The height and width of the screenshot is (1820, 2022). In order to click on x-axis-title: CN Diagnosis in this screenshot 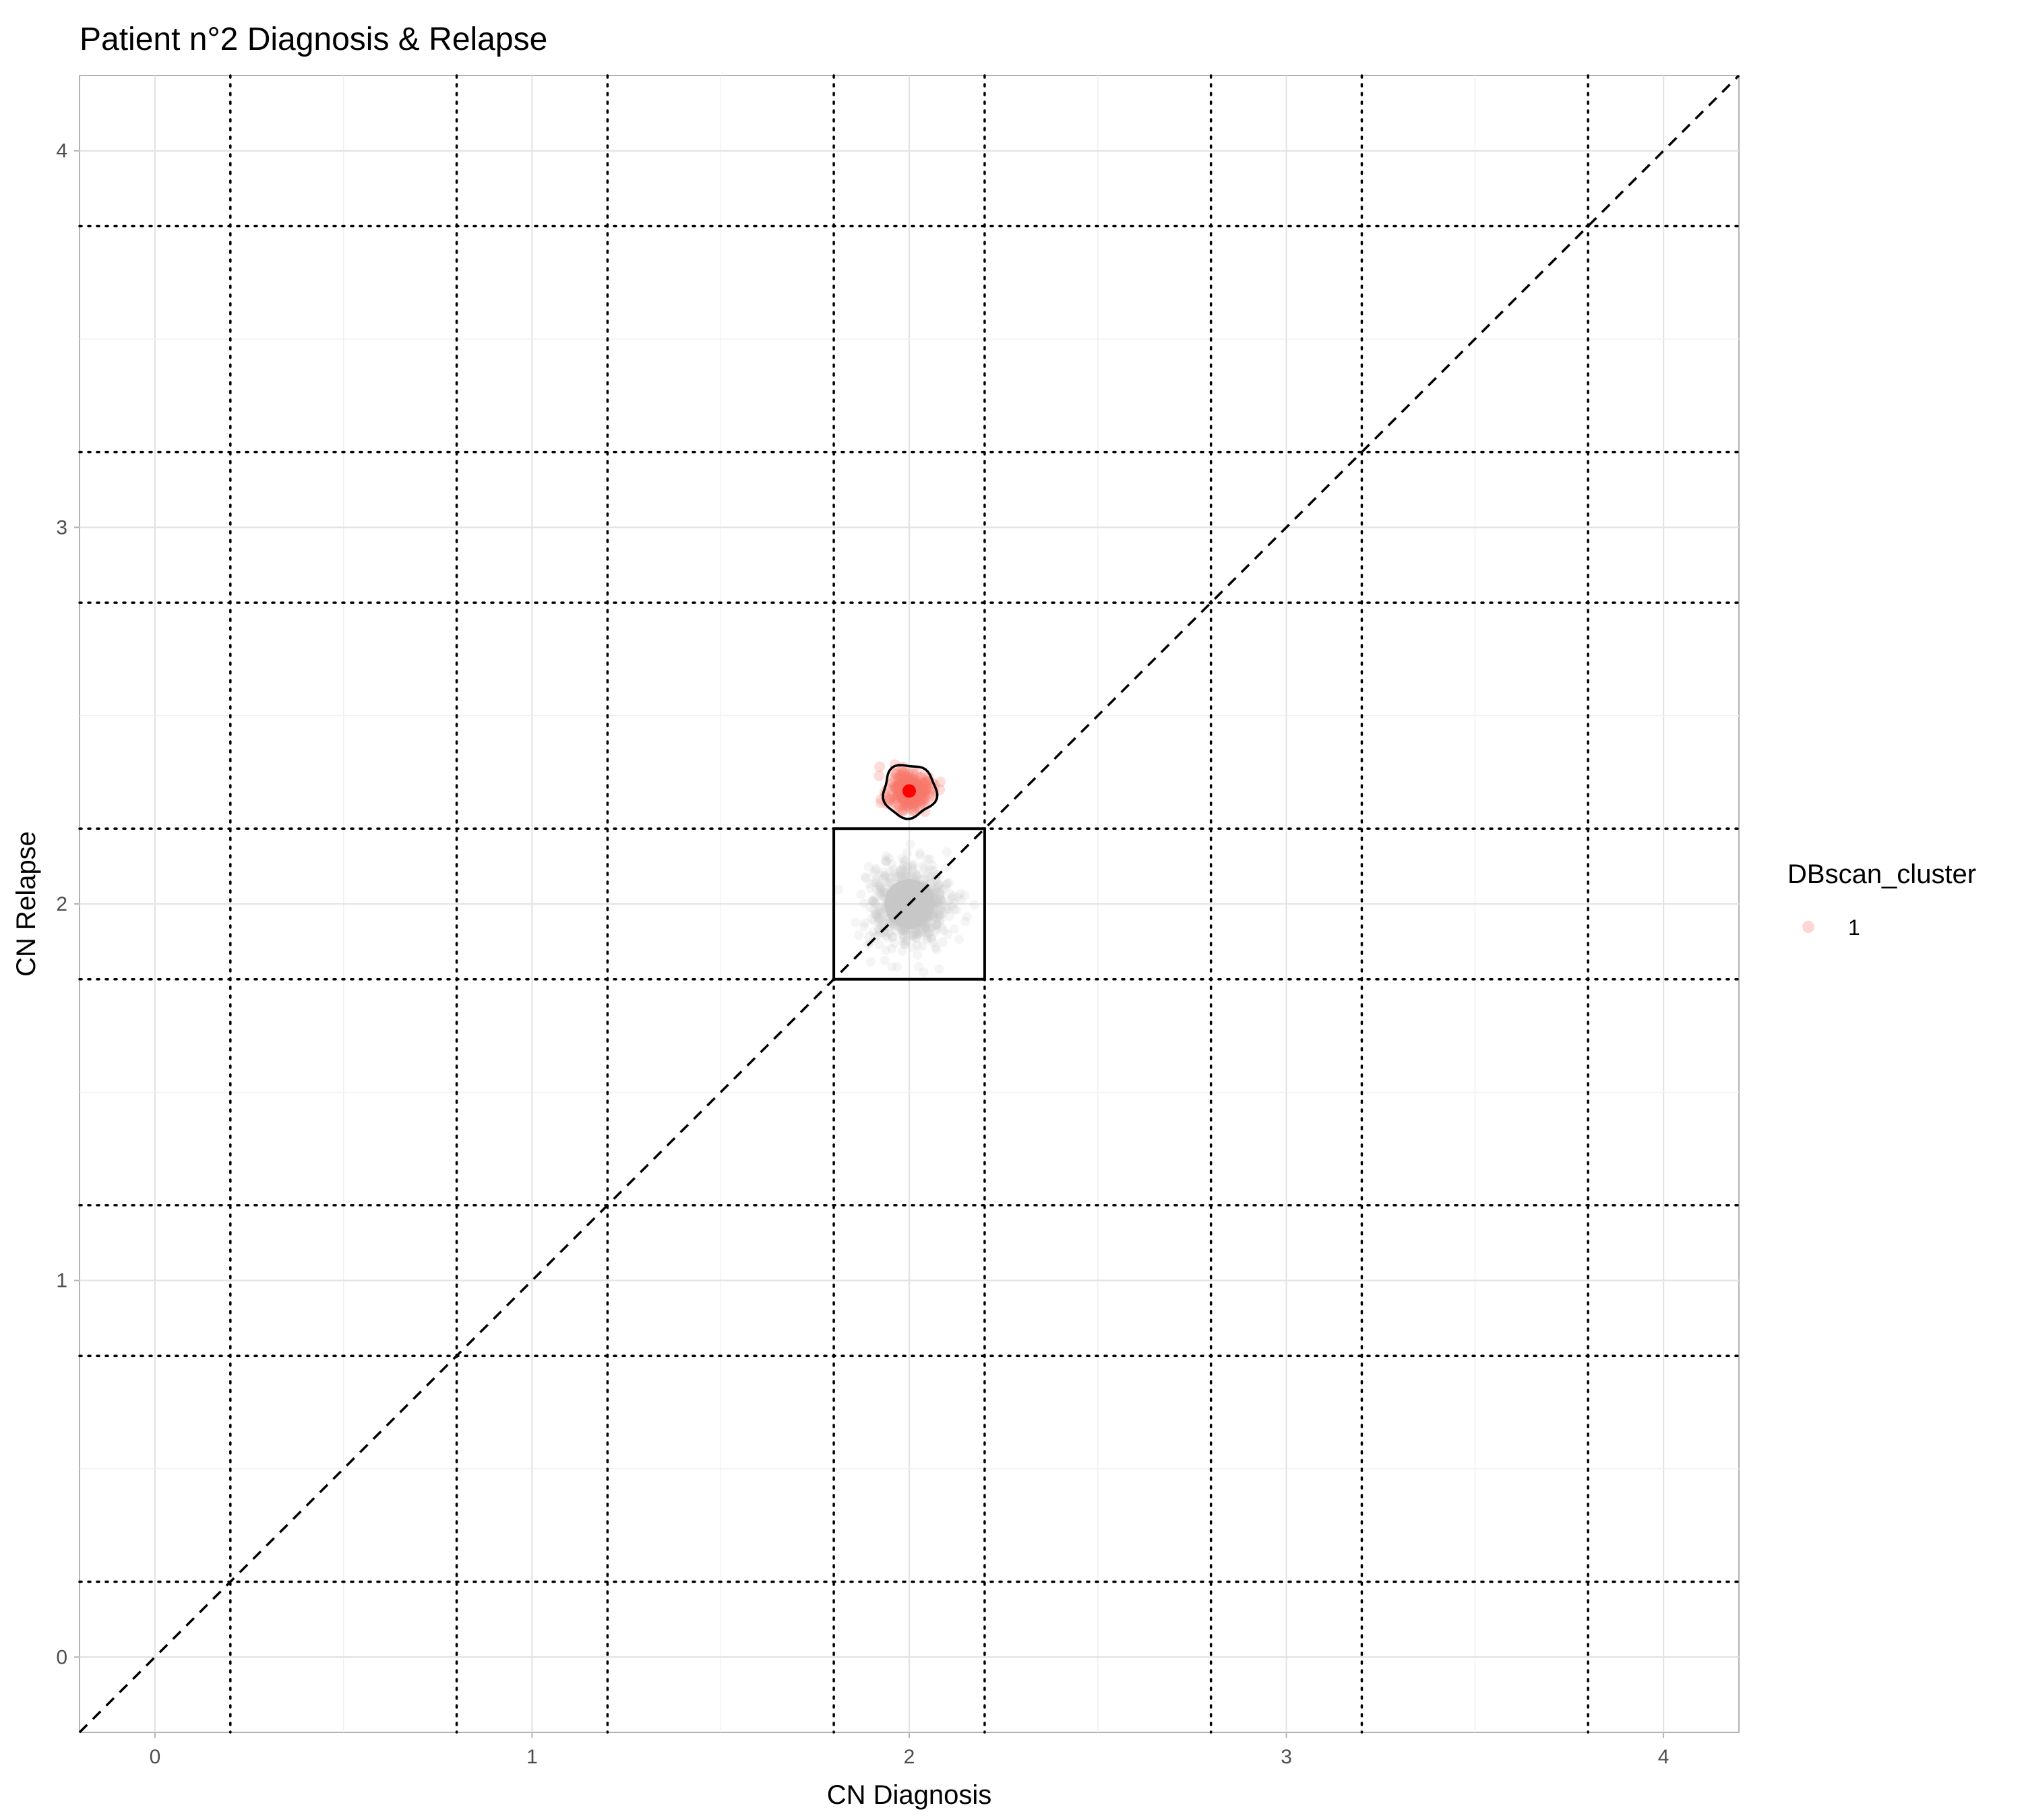, I will do `click(909, 1795)`.